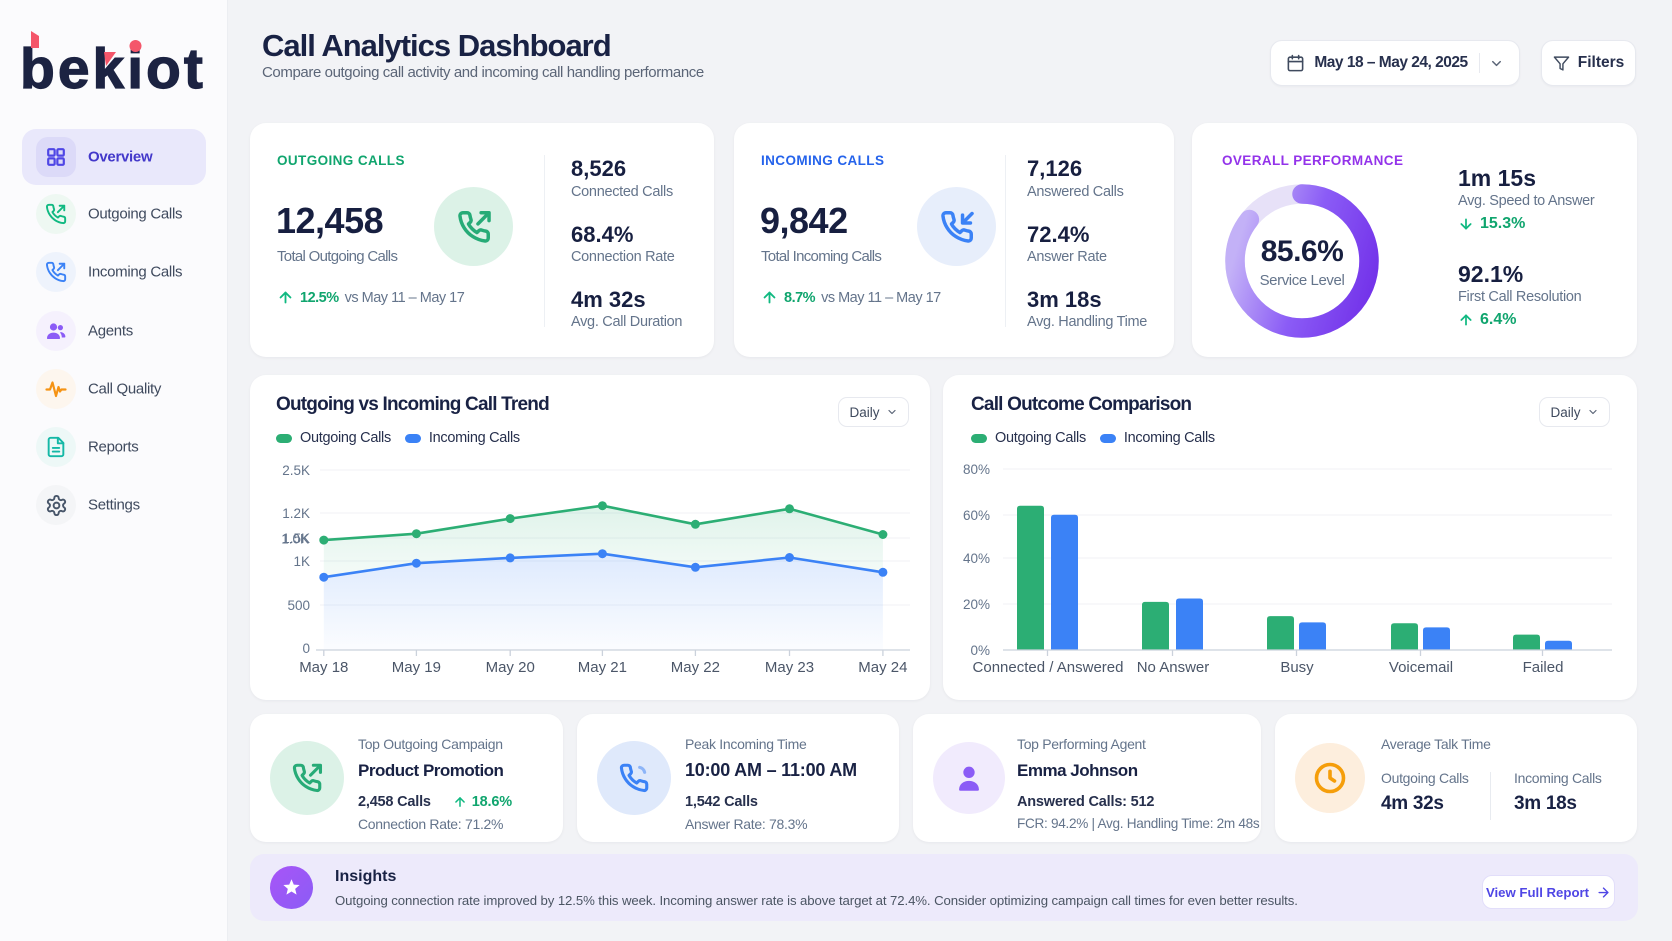 This screenshot has height=941, width=1672. Describe the element at coordinates (416, 667) in the screenshot. I see `svg-text: May 19` at that location.